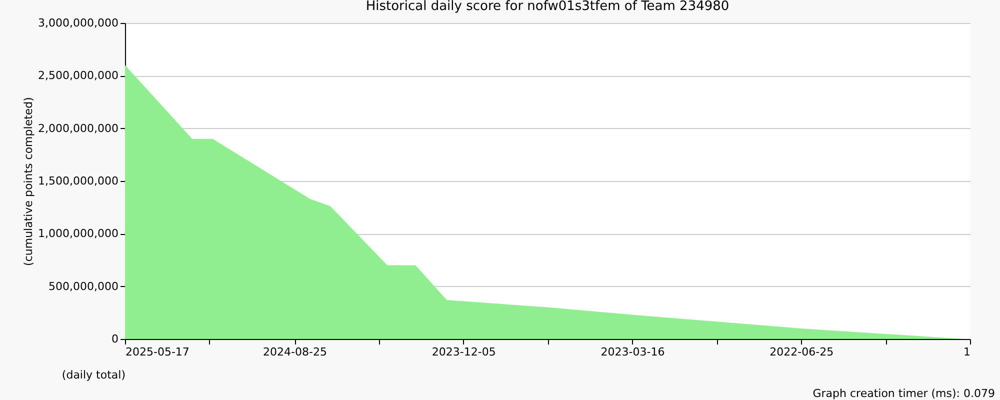 Image resolution: width=1000 pixels, height=400 pixels. Describe the element at coordinates (295, 352) in the screenshot. I see `x-tick-label: 2024-08-25` at that location.